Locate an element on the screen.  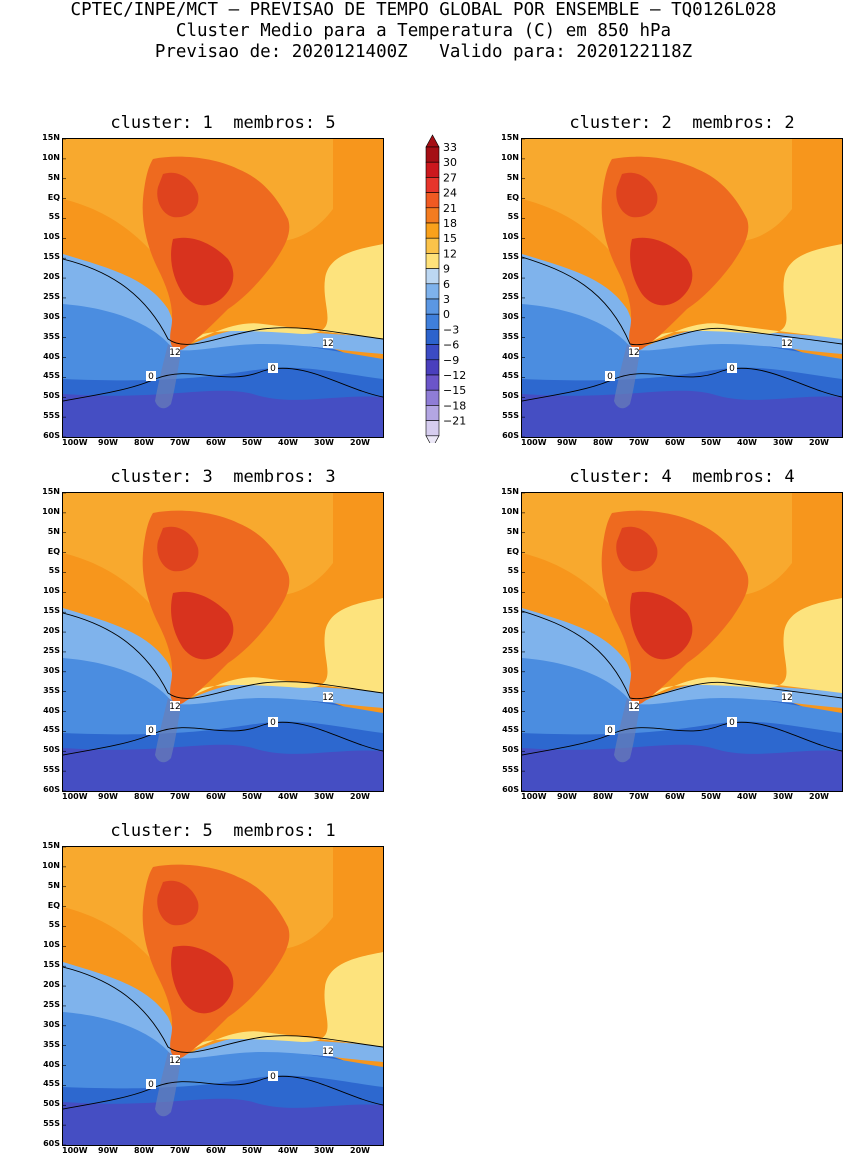
colorbar-level-label: −15 is located at coordinates (454, 390).